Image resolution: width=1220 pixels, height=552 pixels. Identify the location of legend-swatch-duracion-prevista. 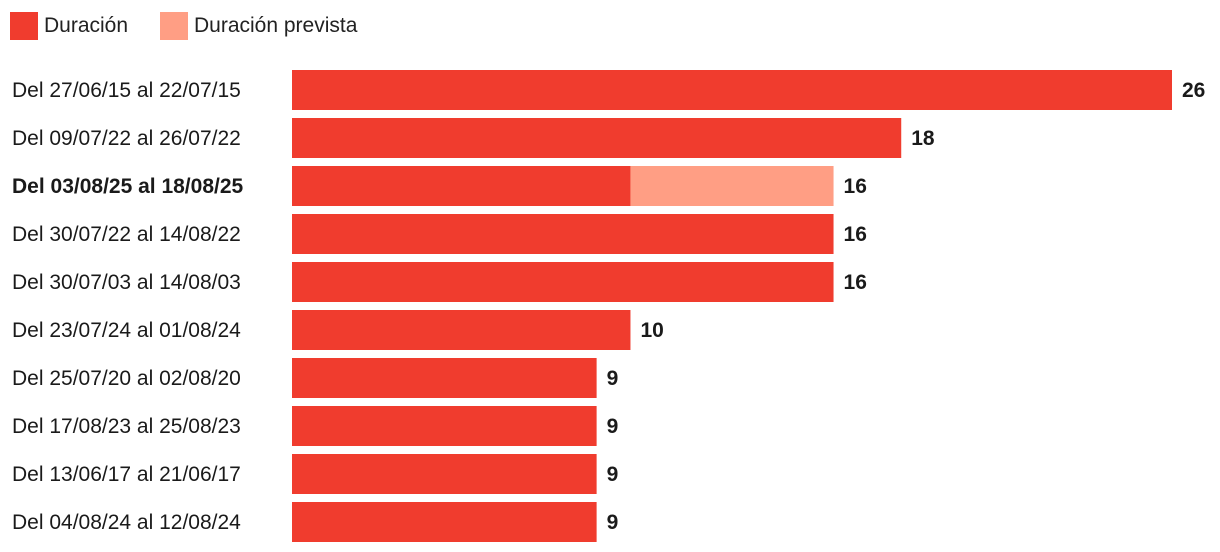
(174, 26).